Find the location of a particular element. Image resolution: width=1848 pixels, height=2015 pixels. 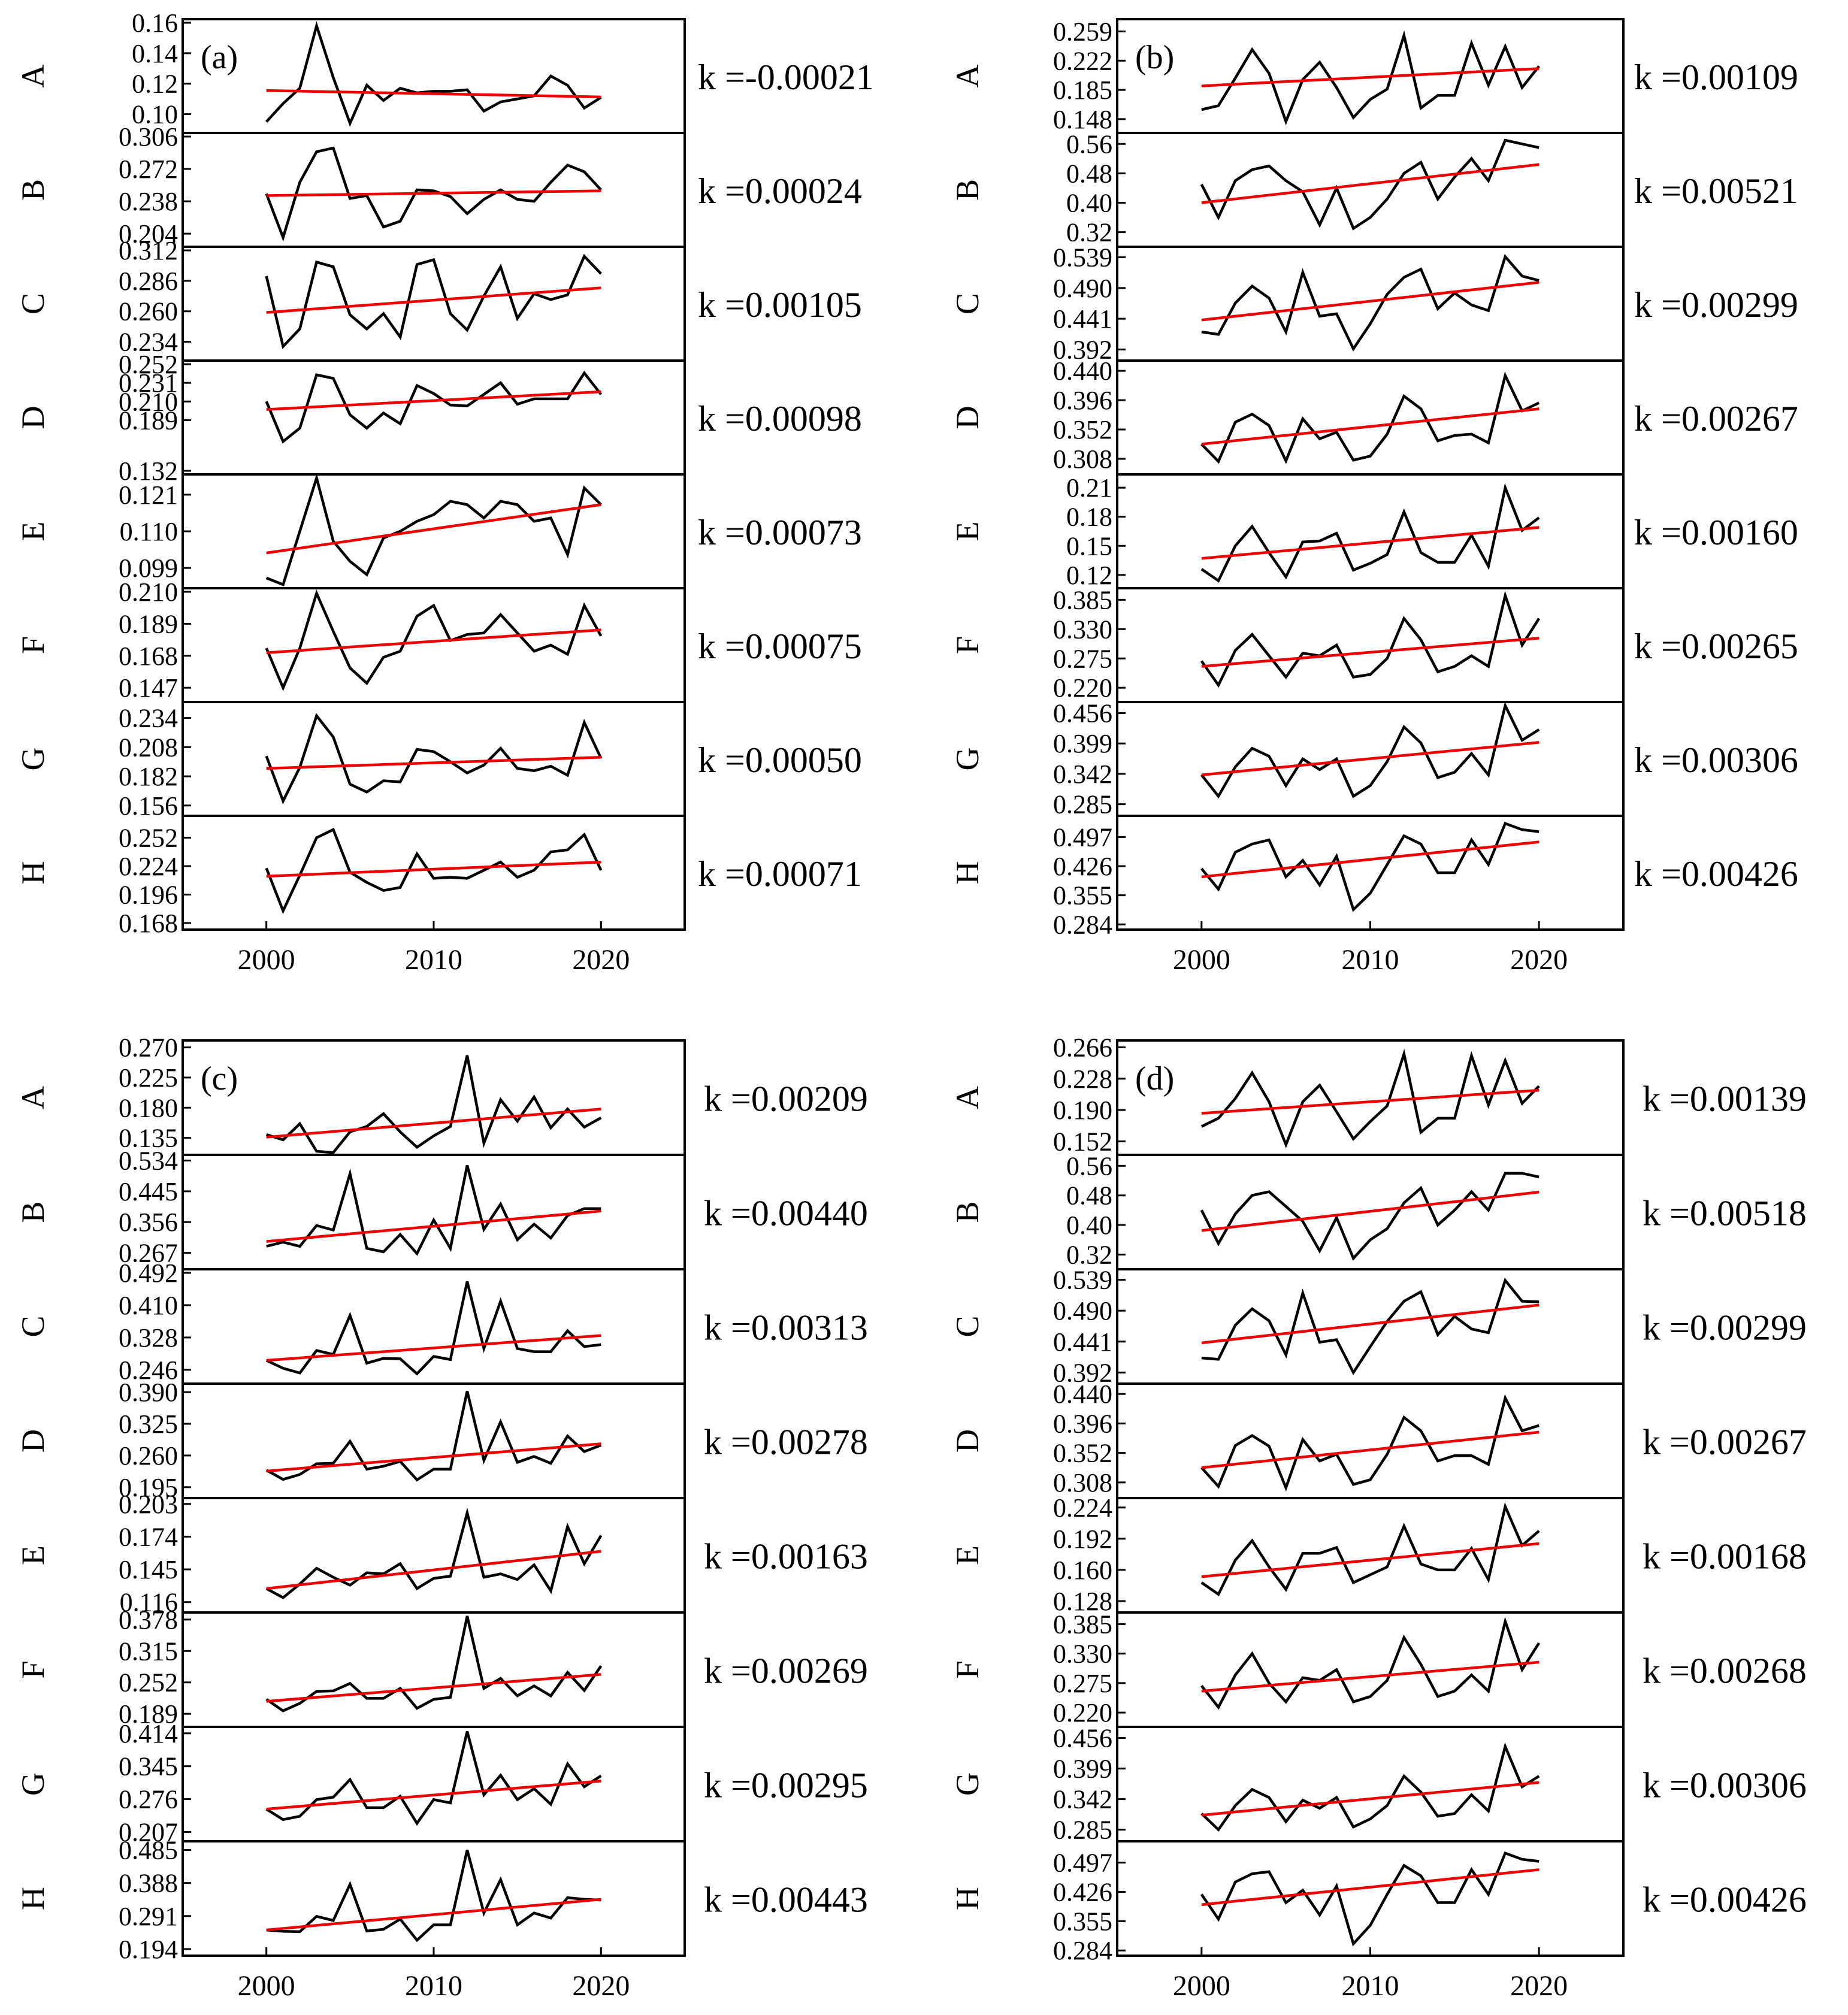

row-label: B is located at coordinates (967, 1212).